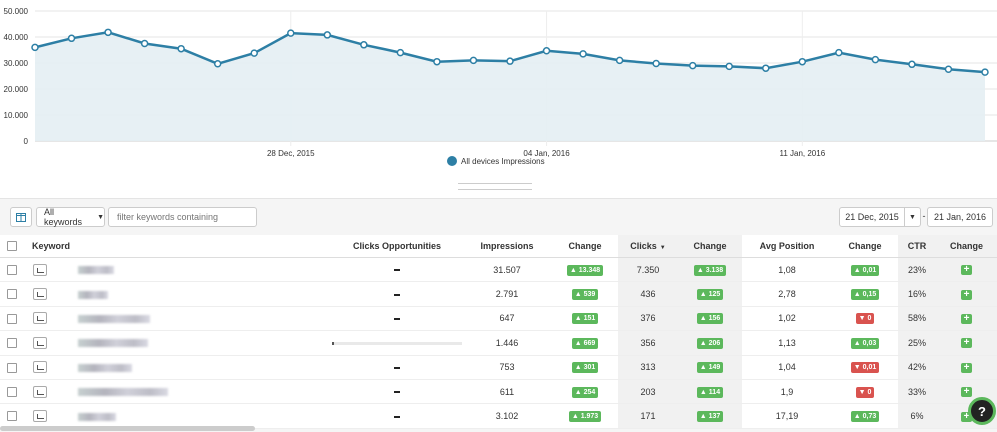  I want to click on ctr-cell: 25%, so click(917, 343).